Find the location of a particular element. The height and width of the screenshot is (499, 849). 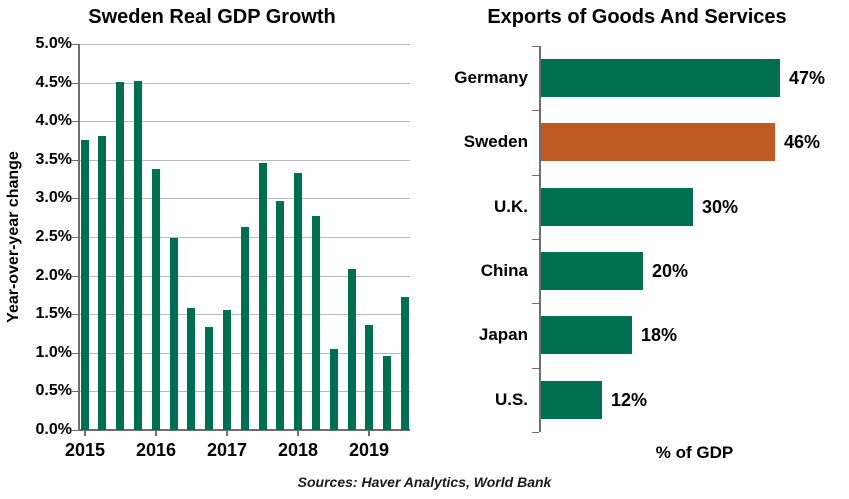

export-category-label: Sweden is located at coordinates (495, 141).